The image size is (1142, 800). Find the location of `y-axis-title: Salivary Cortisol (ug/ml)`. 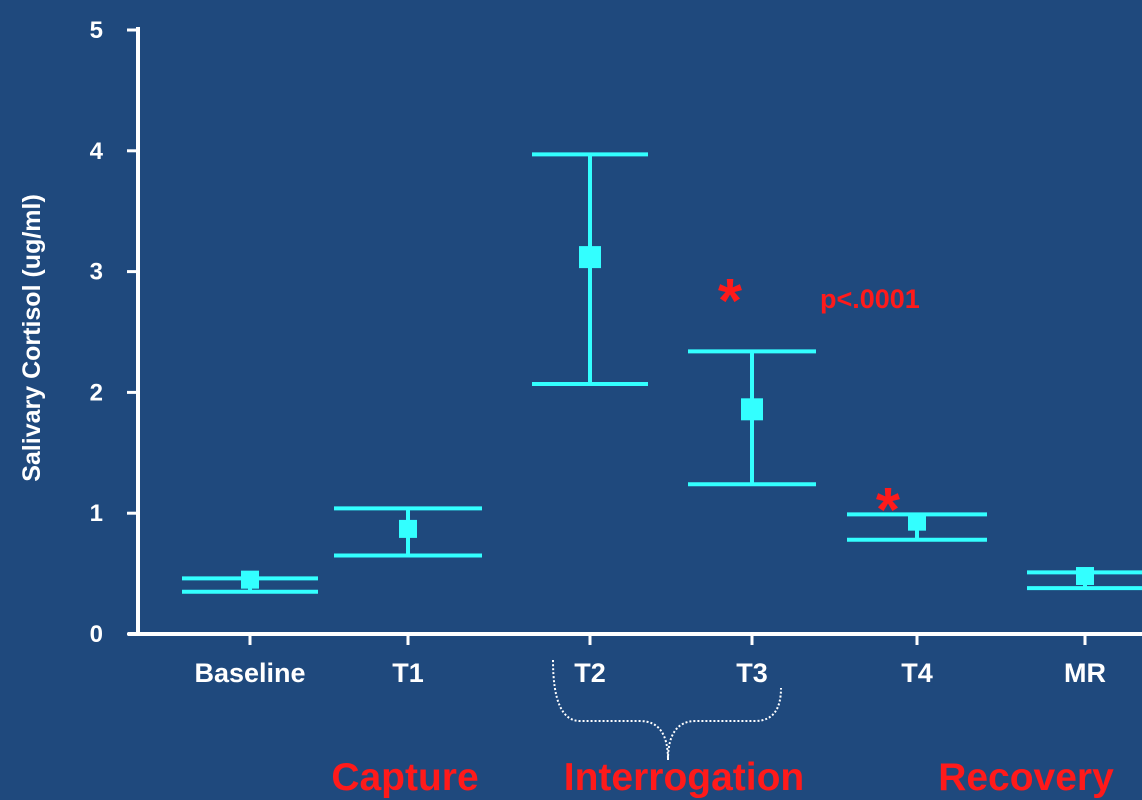

y-axis-title: Salivary Cortisol (ug/ml) is located at coordinates (32, 338).